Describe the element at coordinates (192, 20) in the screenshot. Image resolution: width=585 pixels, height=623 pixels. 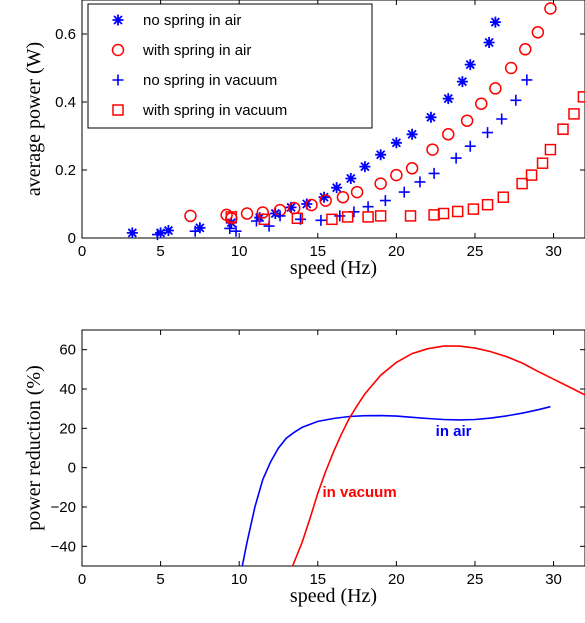
I see `legend-label: no spring in air` at that location.